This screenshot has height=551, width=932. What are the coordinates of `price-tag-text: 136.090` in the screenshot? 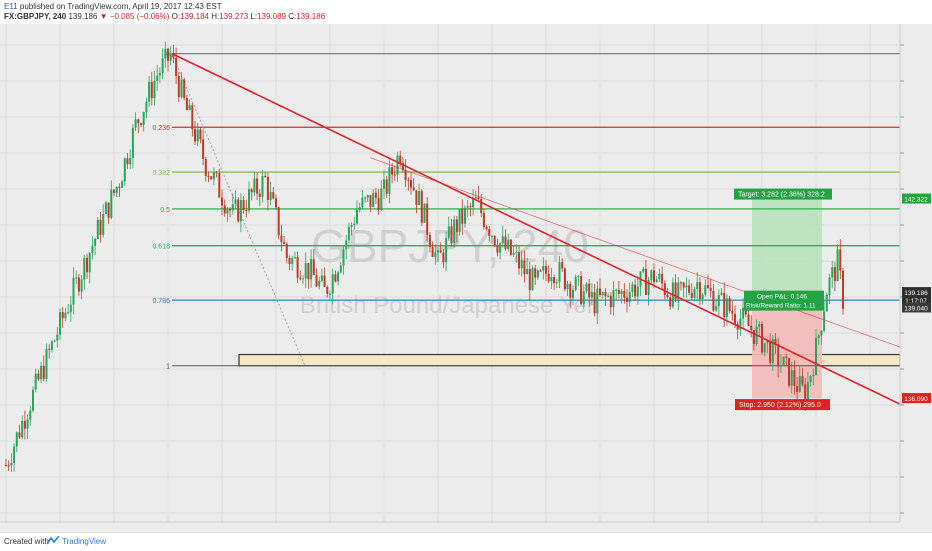 It's located at (916, 399).